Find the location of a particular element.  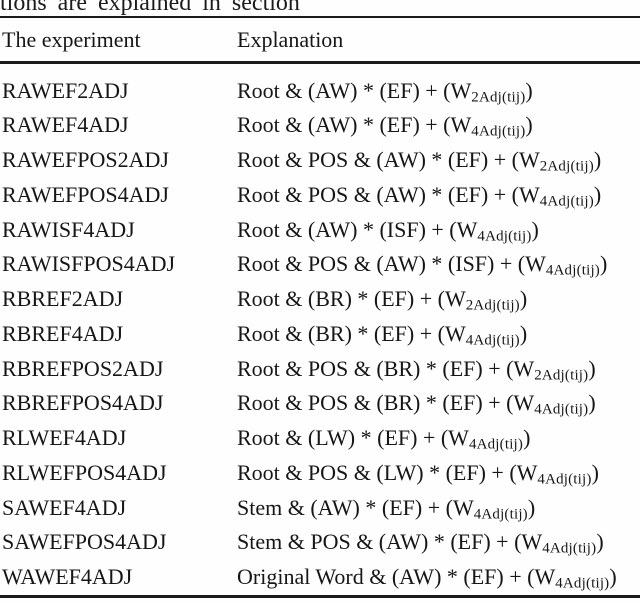

explanation-formula: Root & (BR) * (EF) + (W2Adj(tij)) is located at coordinates (382, 299).